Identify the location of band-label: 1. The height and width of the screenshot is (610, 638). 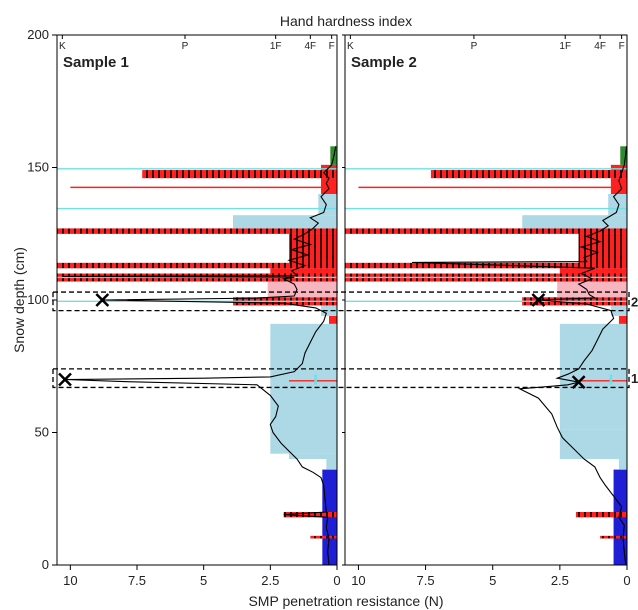
(634, 378).